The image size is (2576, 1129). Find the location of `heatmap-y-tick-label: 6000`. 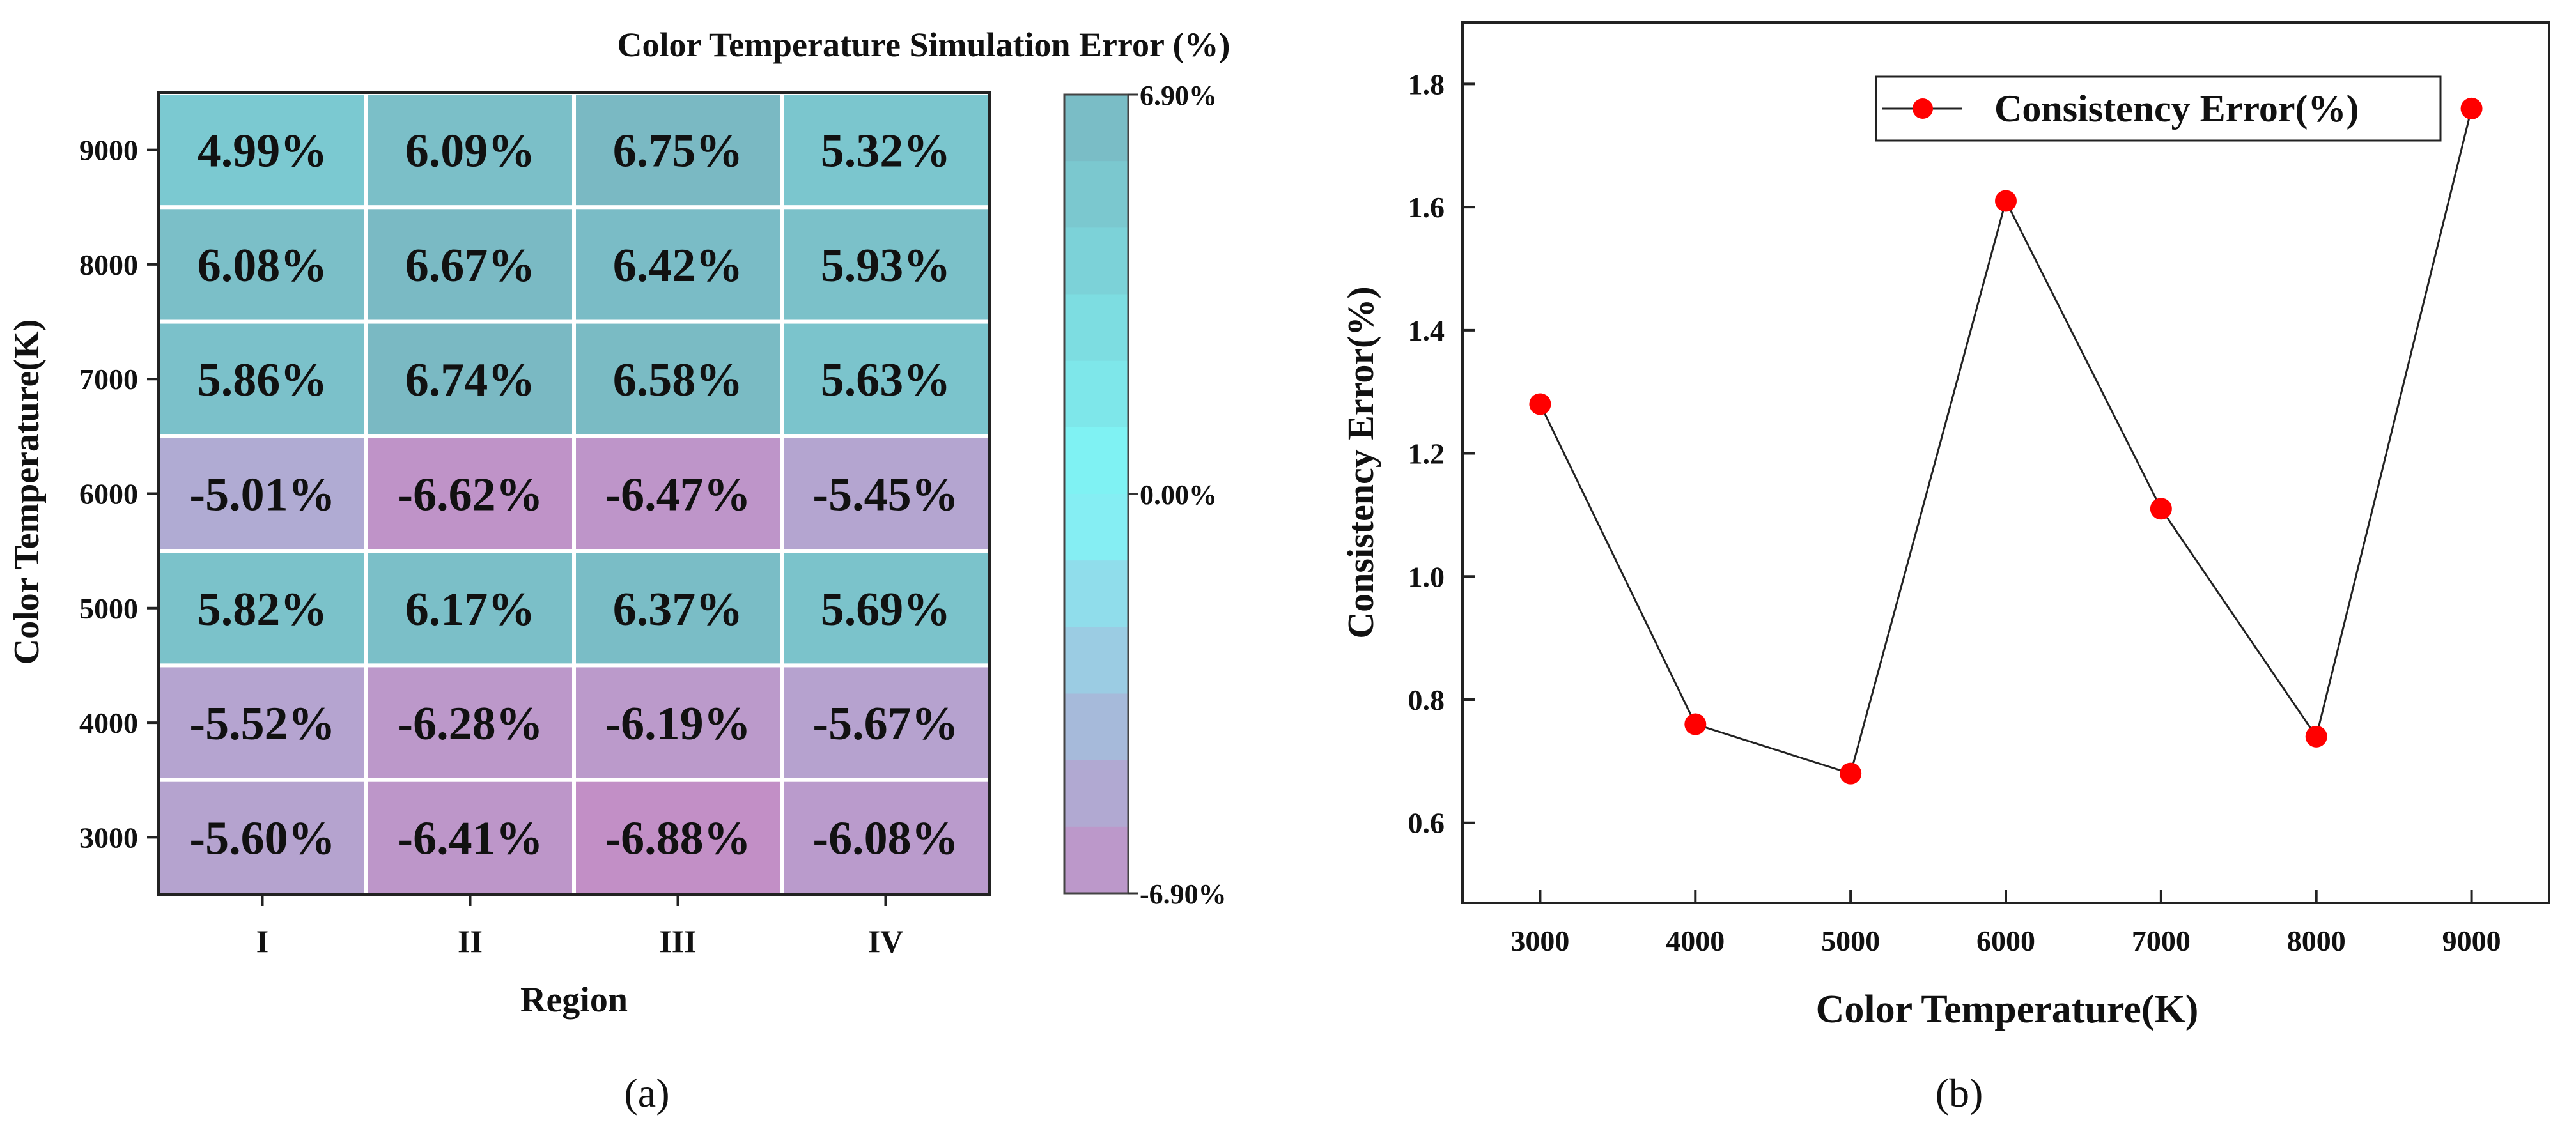

heatmap-y-tick-label: 6000 is located at coordinates (108, 494).